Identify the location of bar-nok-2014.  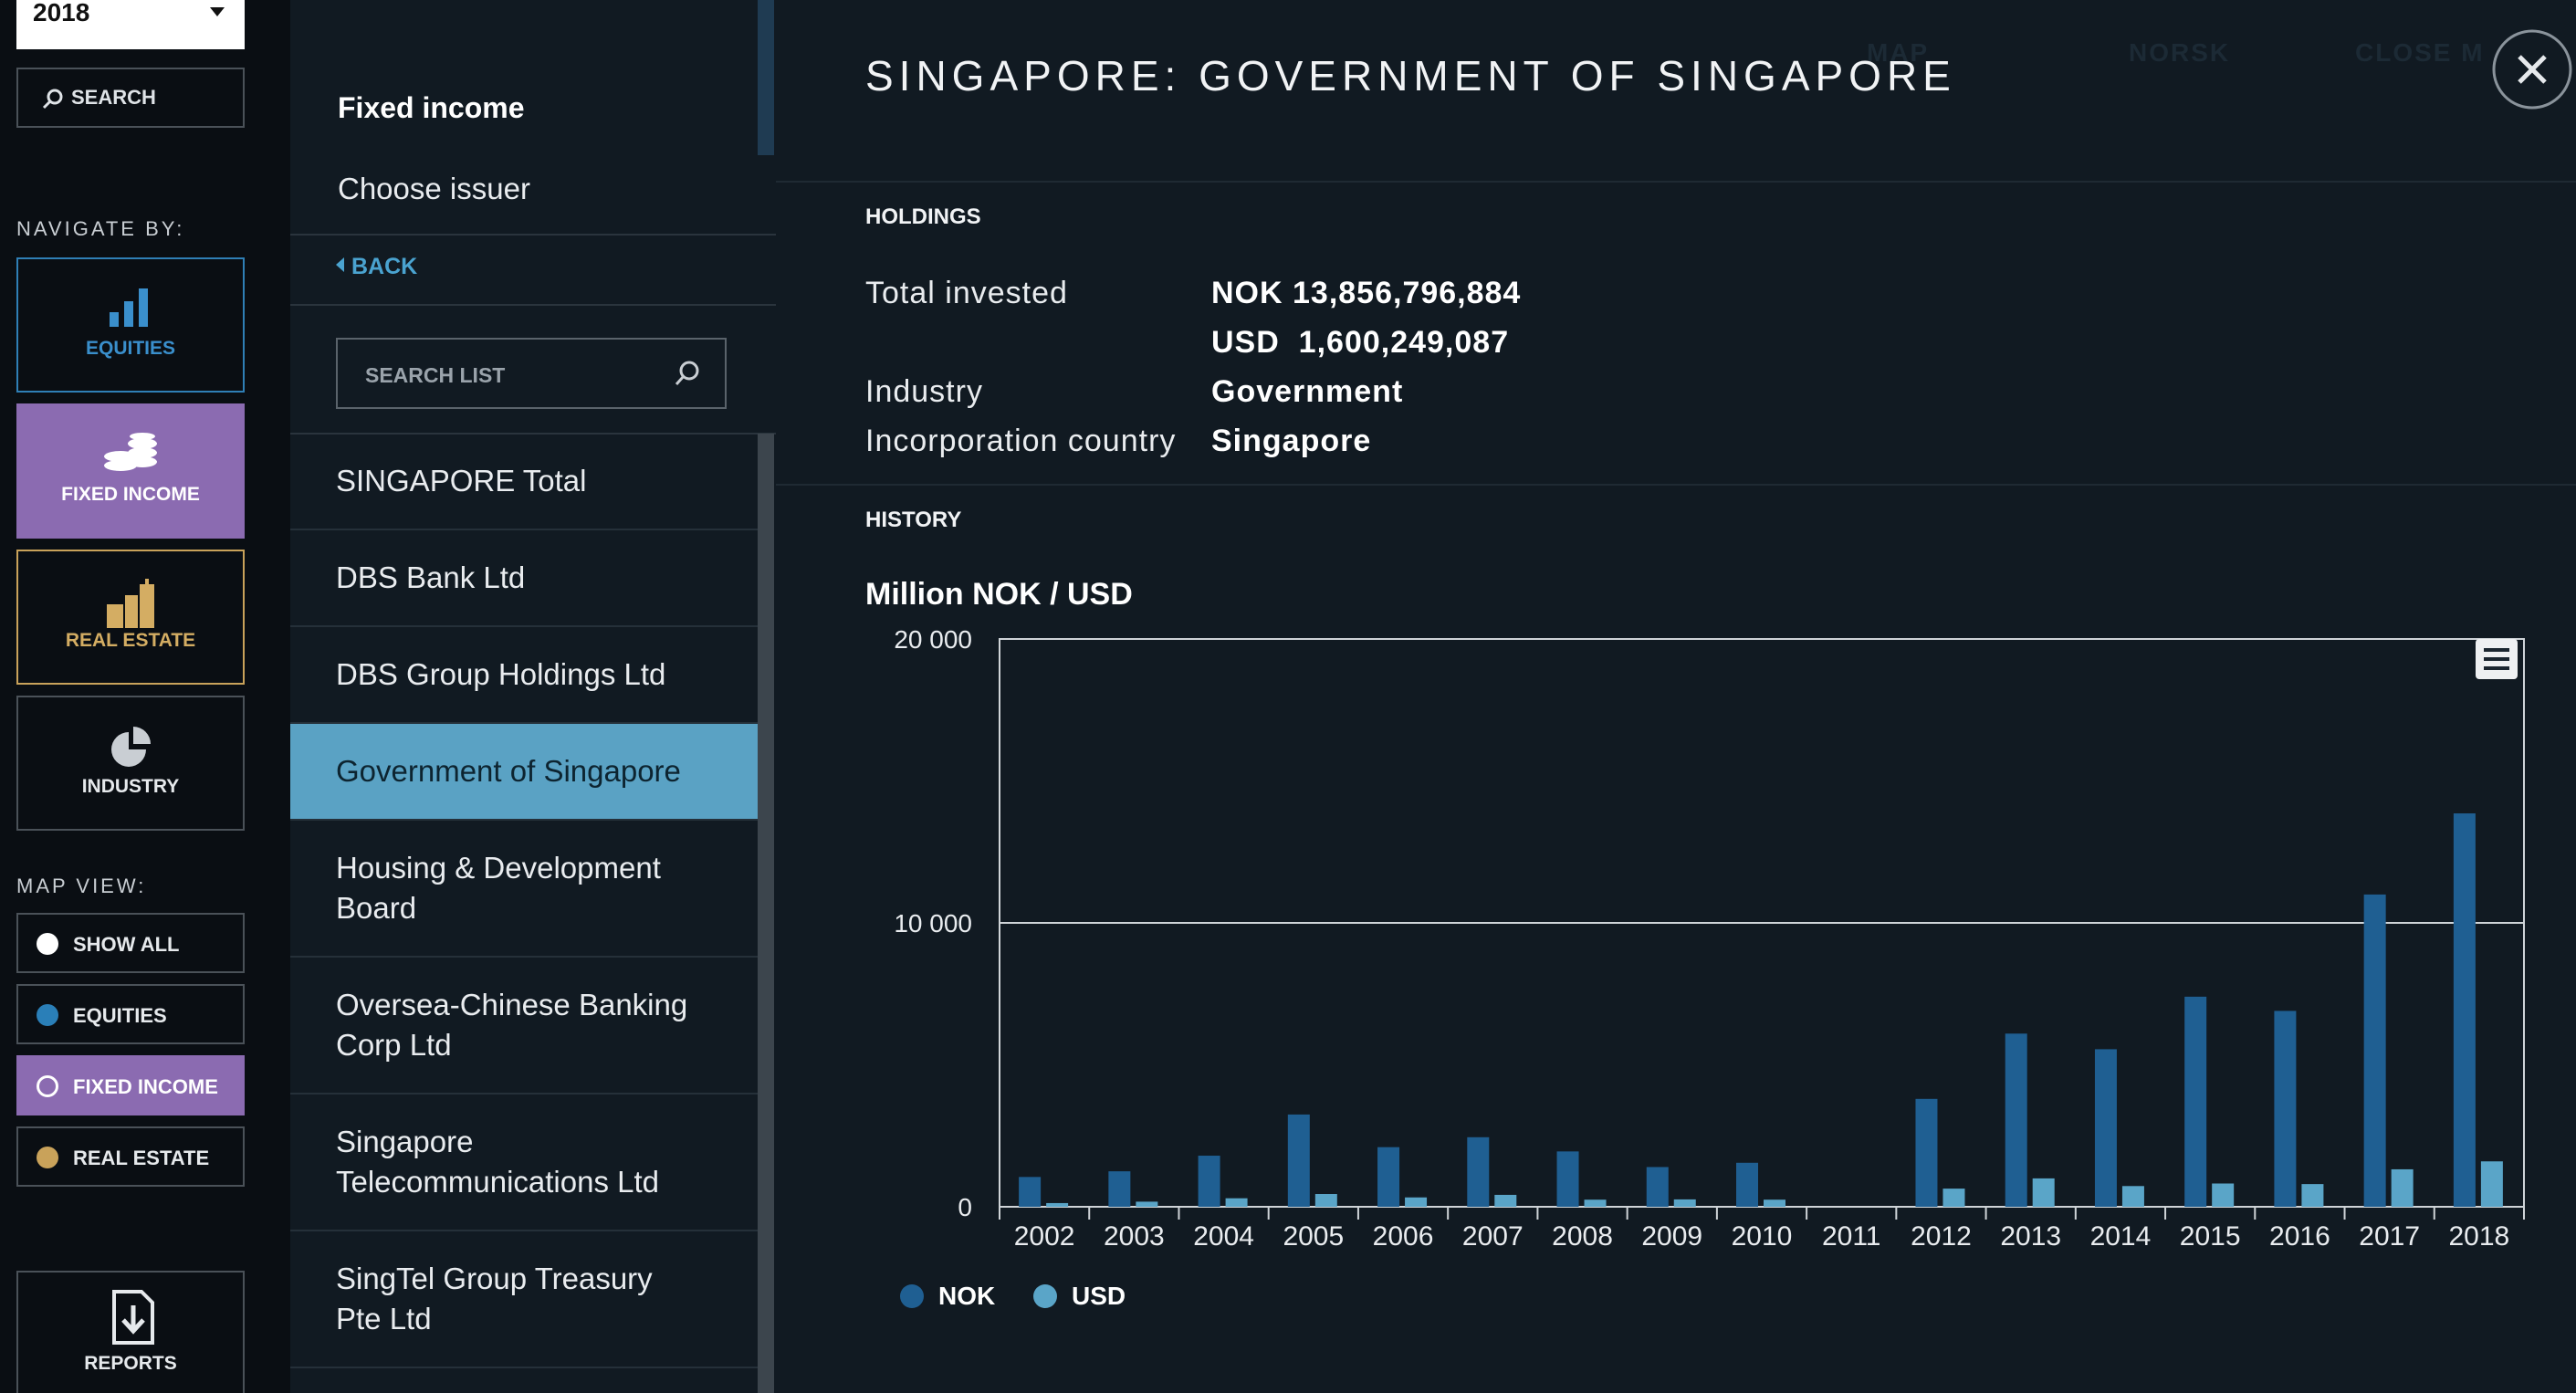
(2106, 1128).